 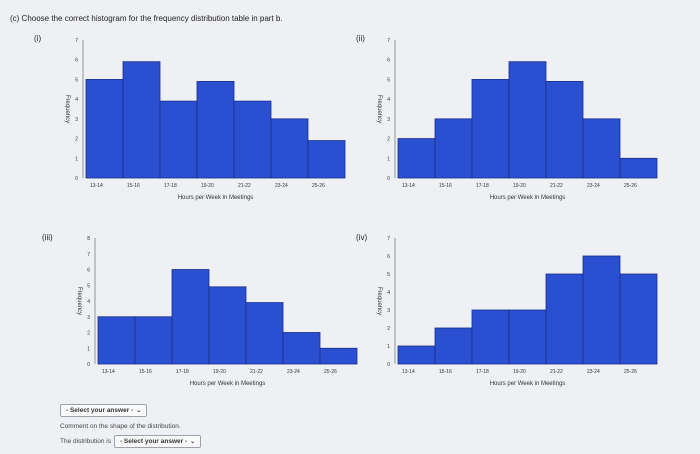 I want to click on y-tick-label: 8, so click(x=88, y=239).